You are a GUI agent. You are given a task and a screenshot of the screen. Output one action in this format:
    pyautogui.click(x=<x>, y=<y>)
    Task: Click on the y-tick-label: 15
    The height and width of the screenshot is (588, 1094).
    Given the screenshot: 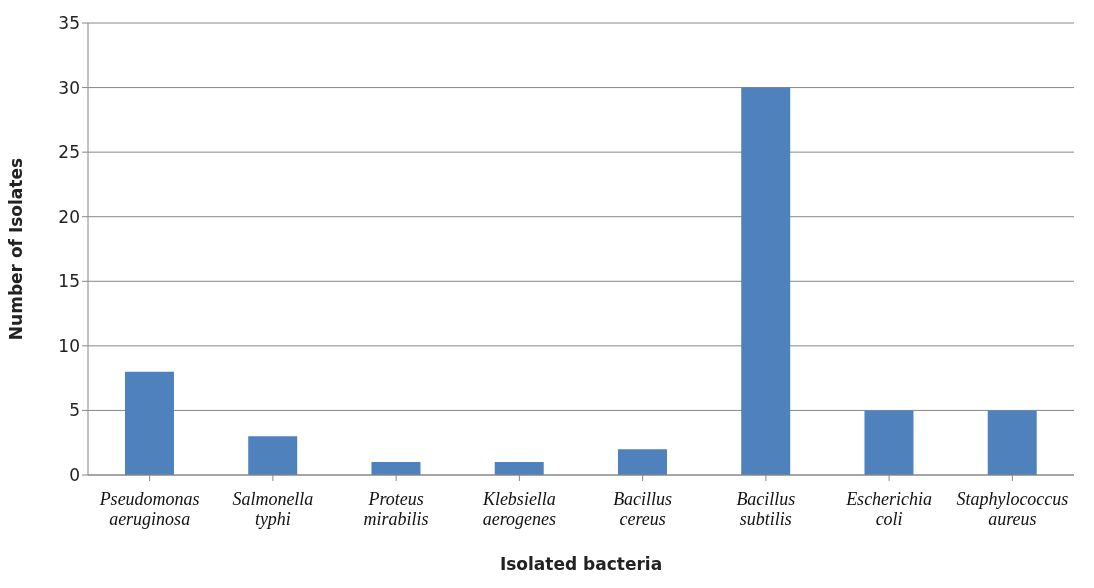 What is the action you would take?
    pyautogui.click(x=69, y=281)
    